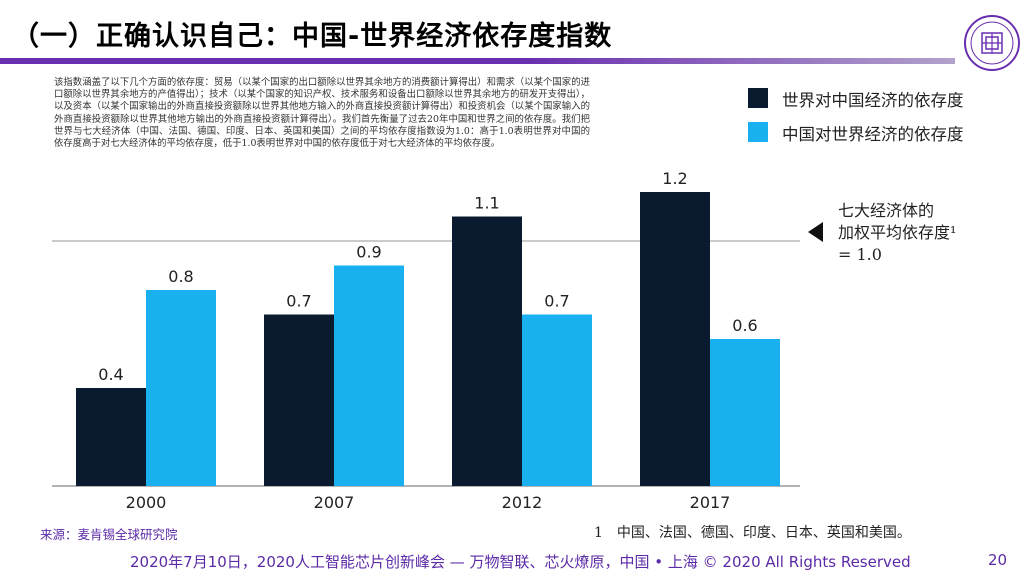 This screenshot has width=1029, height=588. What do you see at coordinates (181, 388) in the screenshot?
I see `bar-china-on-world-2000` at bounding box center [181, 388].